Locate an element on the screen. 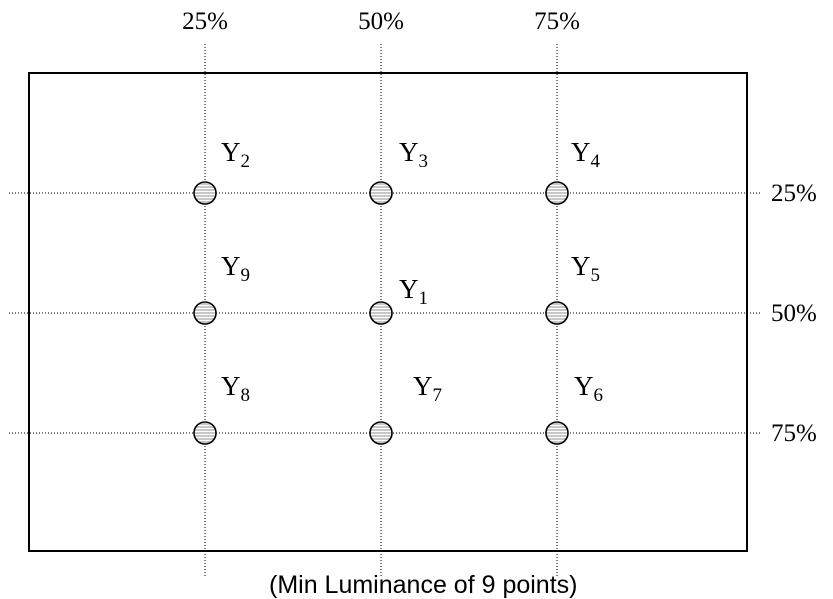 The height and width of the screenshot is (599, 833). row-labels: 25% 50% 75% is located at coordinates (794, 313).